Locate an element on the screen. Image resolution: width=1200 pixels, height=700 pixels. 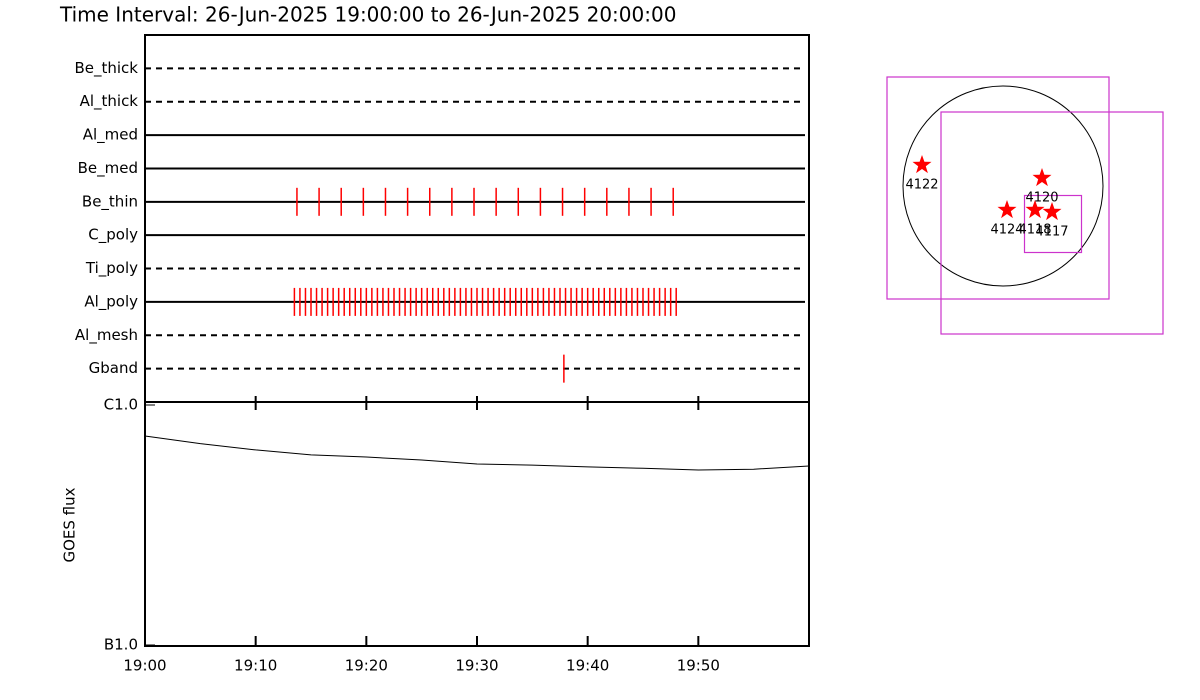
ar-label: 4124 is located at coordinates (1006, 230).